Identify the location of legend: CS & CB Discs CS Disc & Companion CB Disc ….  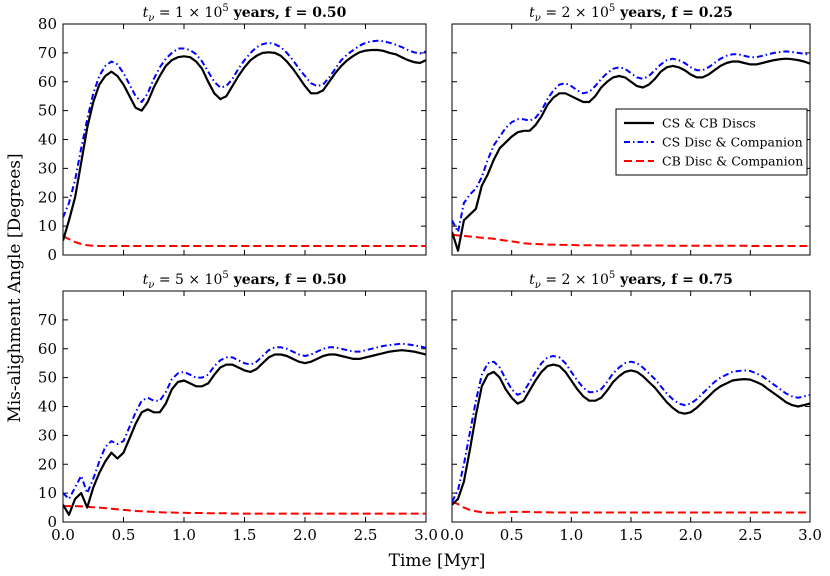
(711, 142).